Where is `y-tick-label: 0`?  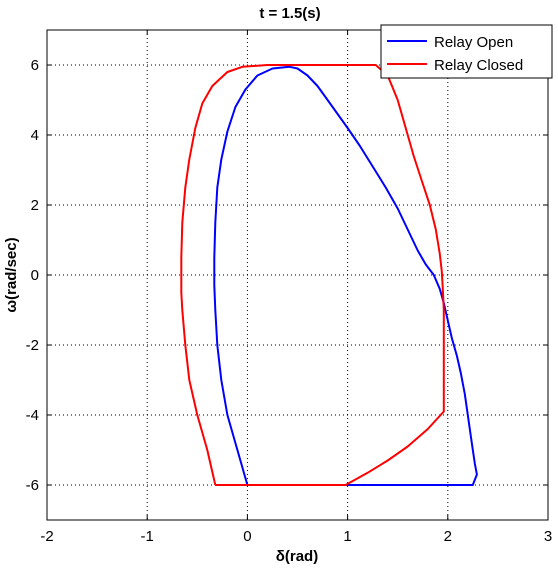
y-tick-label: 0 is located at coordinates (35, 275).